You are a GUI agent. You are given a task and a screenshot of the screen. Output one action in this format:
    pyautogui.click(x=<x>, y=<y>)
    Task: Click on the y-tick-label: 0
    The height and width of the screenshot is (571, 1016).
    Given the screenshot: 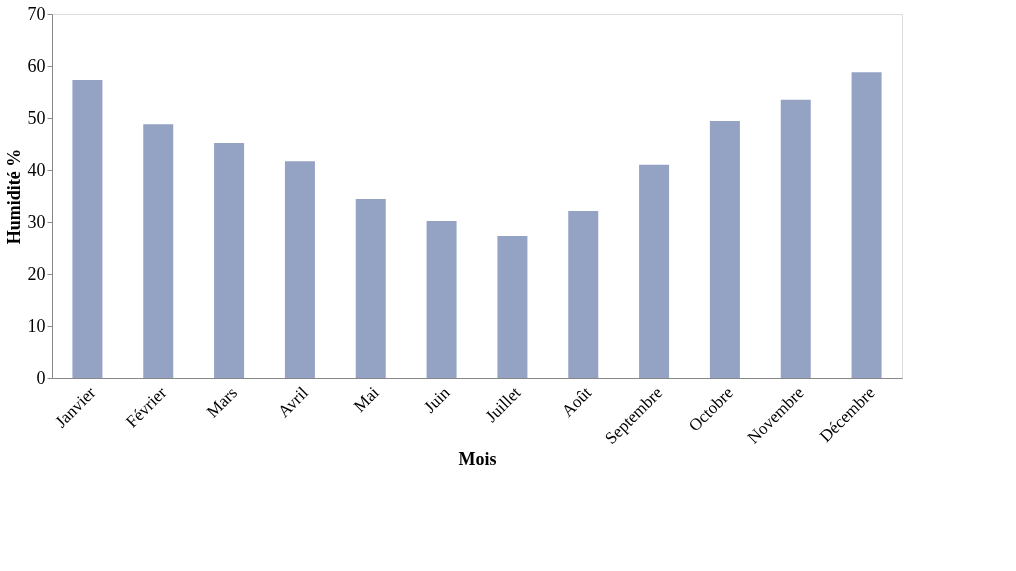 What is the action you would take?
    pyautogui.click(x=41, y=377)
    